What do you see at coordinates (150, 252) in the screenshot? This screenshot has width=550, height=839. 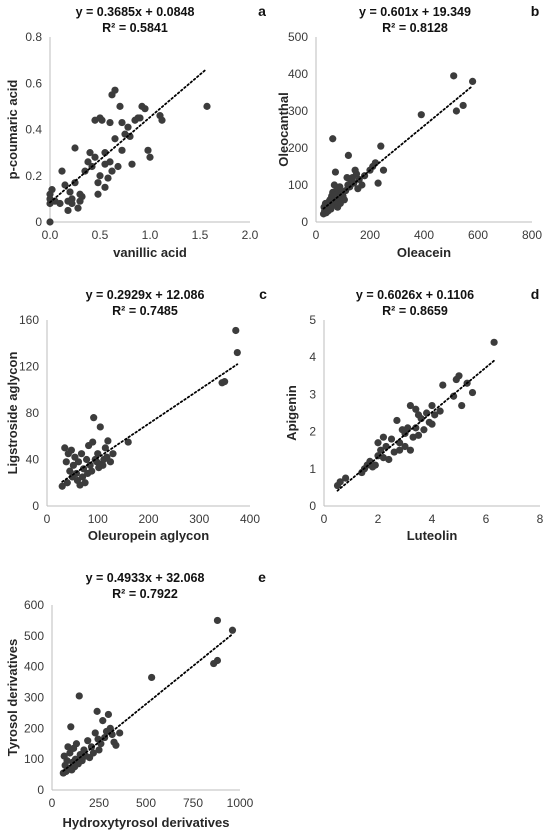 I see `x-axis-title: vanillic acid` at bounding box center [150, 252].